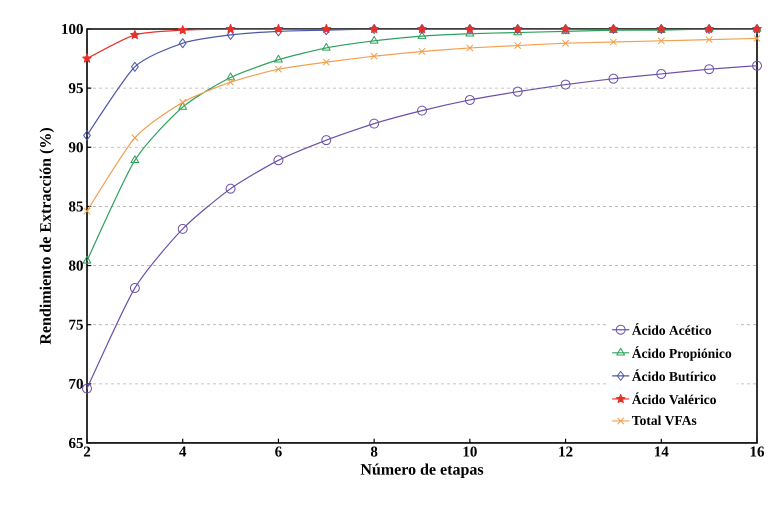 The image size is (779, 521). Describe the element at coordinates (182, 451) in the screenshot. I see `x-tick-label: 4` at that location.